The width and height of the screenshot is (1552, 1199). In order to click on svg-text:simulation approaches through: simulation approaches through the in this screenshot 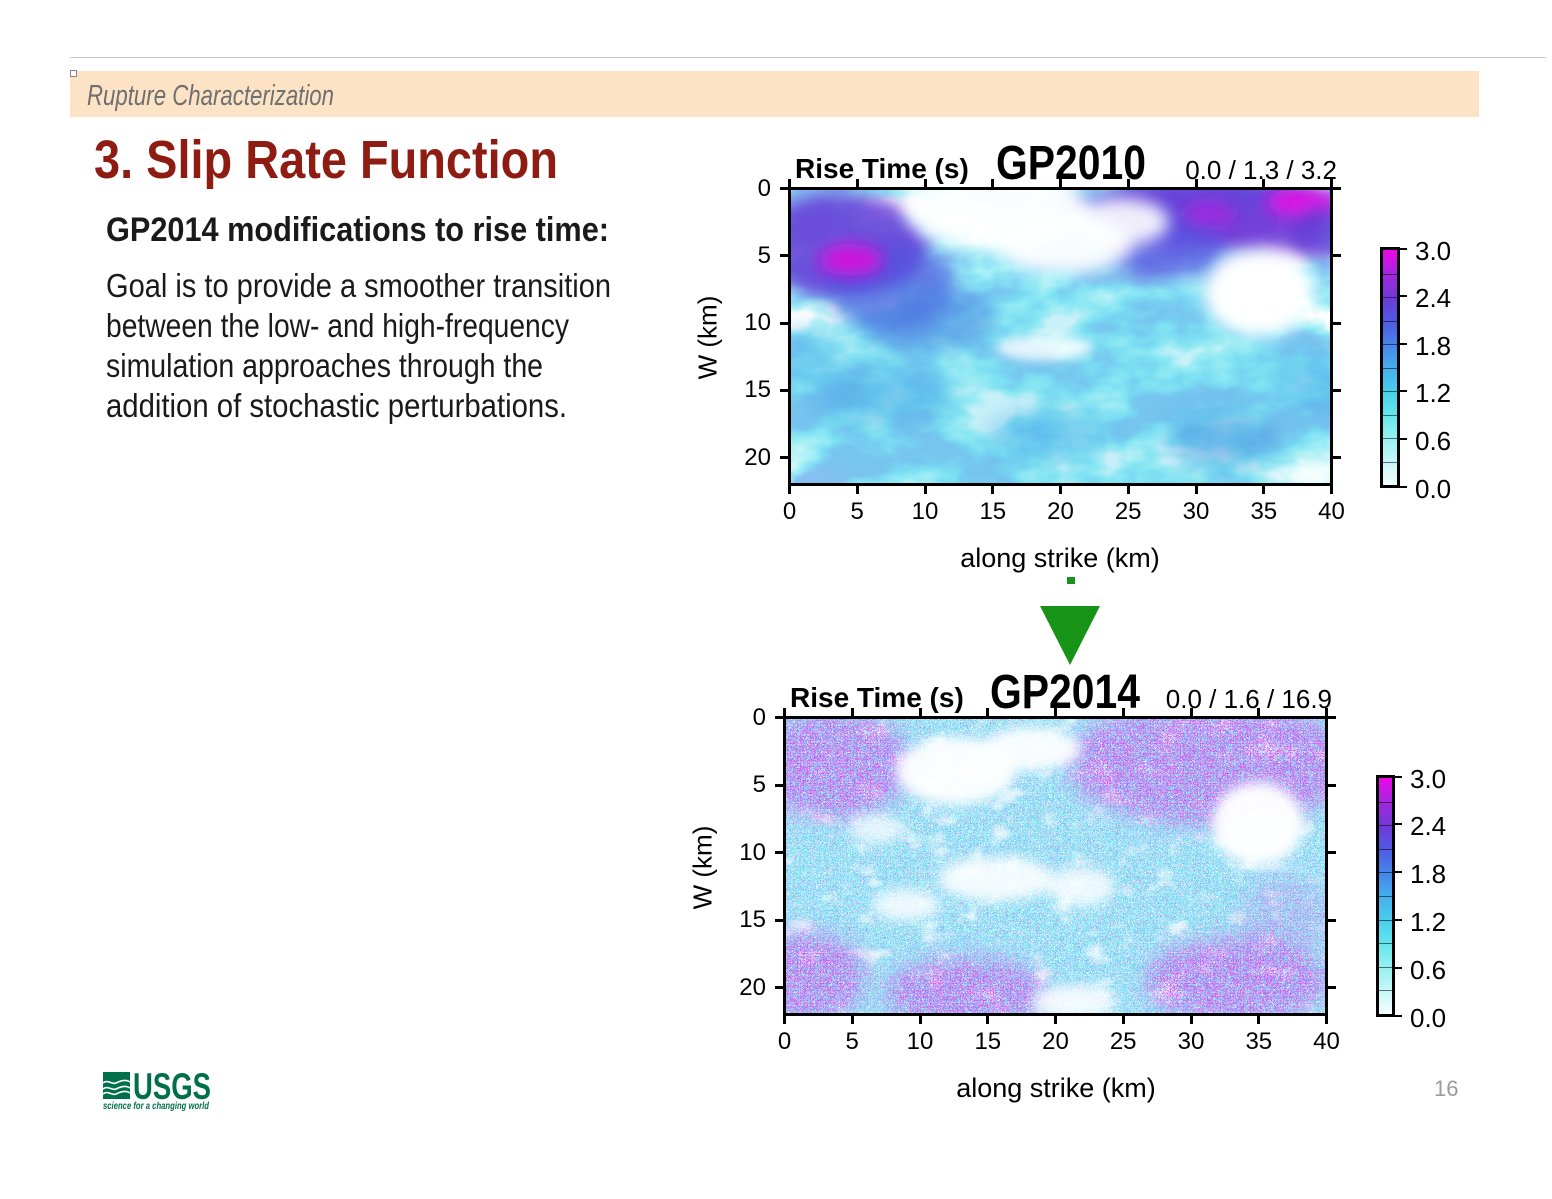, I will do `click(324, 365)`.